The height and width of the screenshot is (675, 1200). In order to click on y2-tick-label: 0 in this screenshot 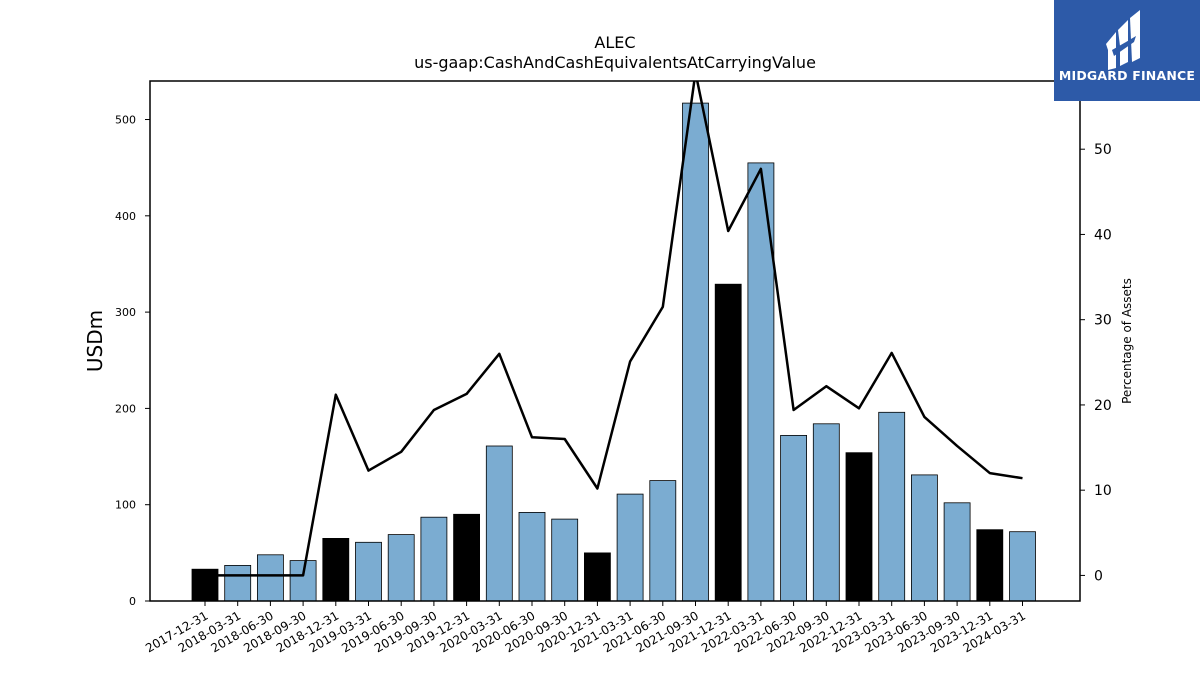, I will do `click(1098, 576)`.